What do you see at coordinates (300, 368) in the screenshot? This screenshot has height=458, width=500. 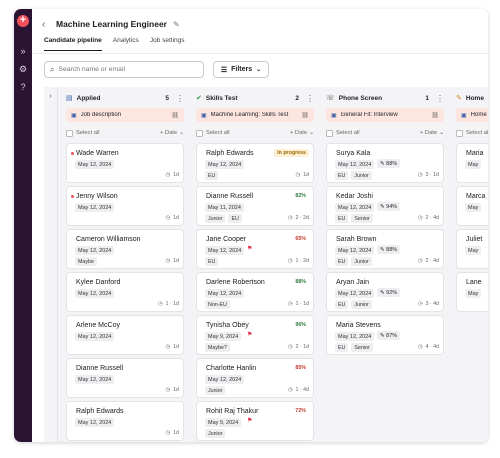 I see `score-badge: 85%` at bounding box center [300, 368].